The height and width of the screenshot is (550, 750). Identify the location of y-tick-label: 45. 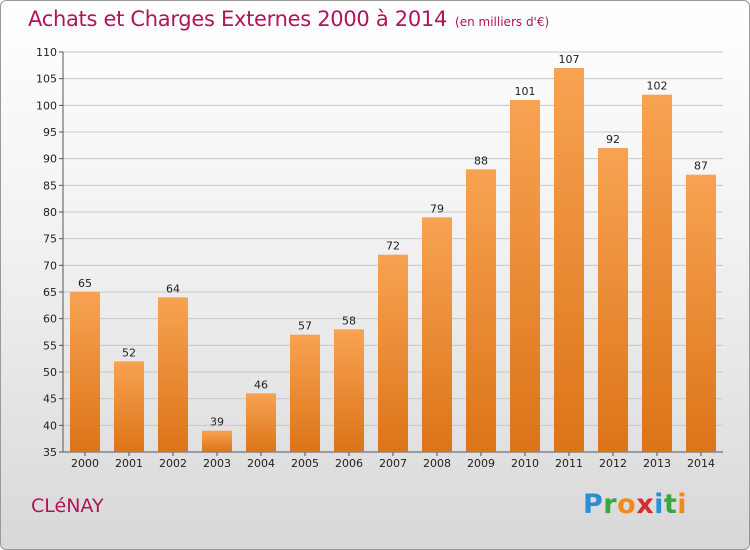
(50, 399).